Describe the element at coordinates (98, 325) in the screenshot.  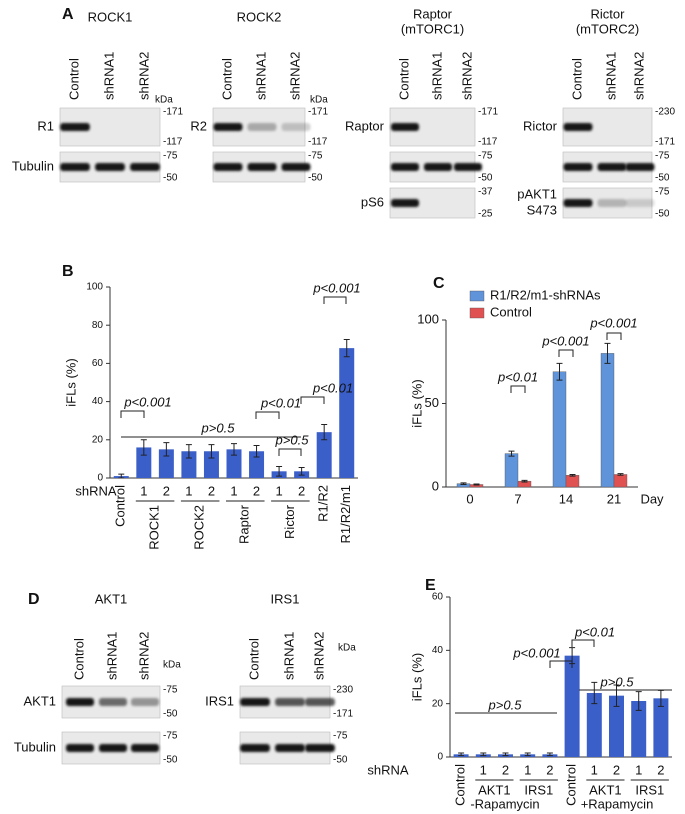
I see `y-tick-label: 80` at that location.